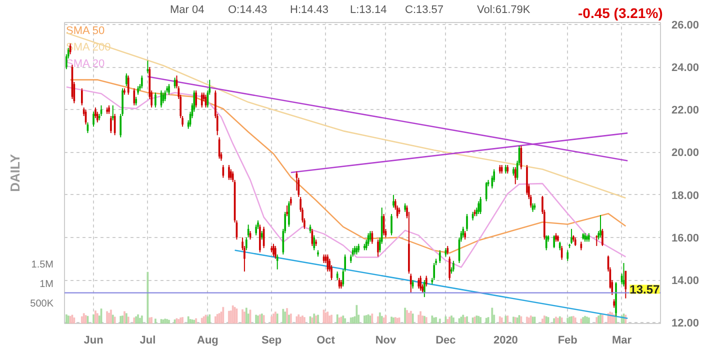 The image size is (709, 349). I want to click on text: L:13.14, so click(368, 10).